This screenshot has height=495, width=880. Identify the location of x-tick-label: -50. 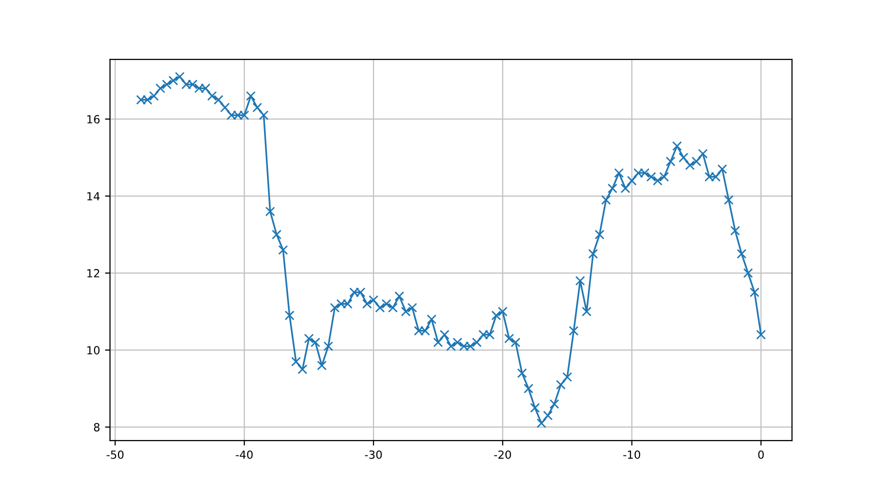
(115, 454).